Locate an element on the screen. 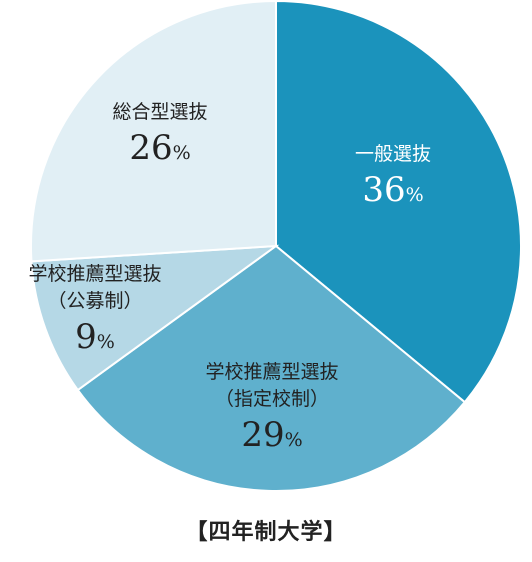 The image size is (532, 562). slice-label-2-line-2: （指定校制） is located at coordinates (272, 399).